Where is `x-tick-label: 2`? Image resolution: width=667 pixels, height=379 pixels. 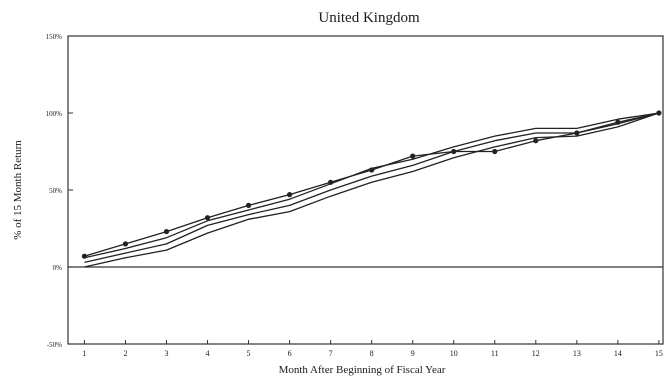
x-tick-label: 2 is located at coordinates (125, 353).